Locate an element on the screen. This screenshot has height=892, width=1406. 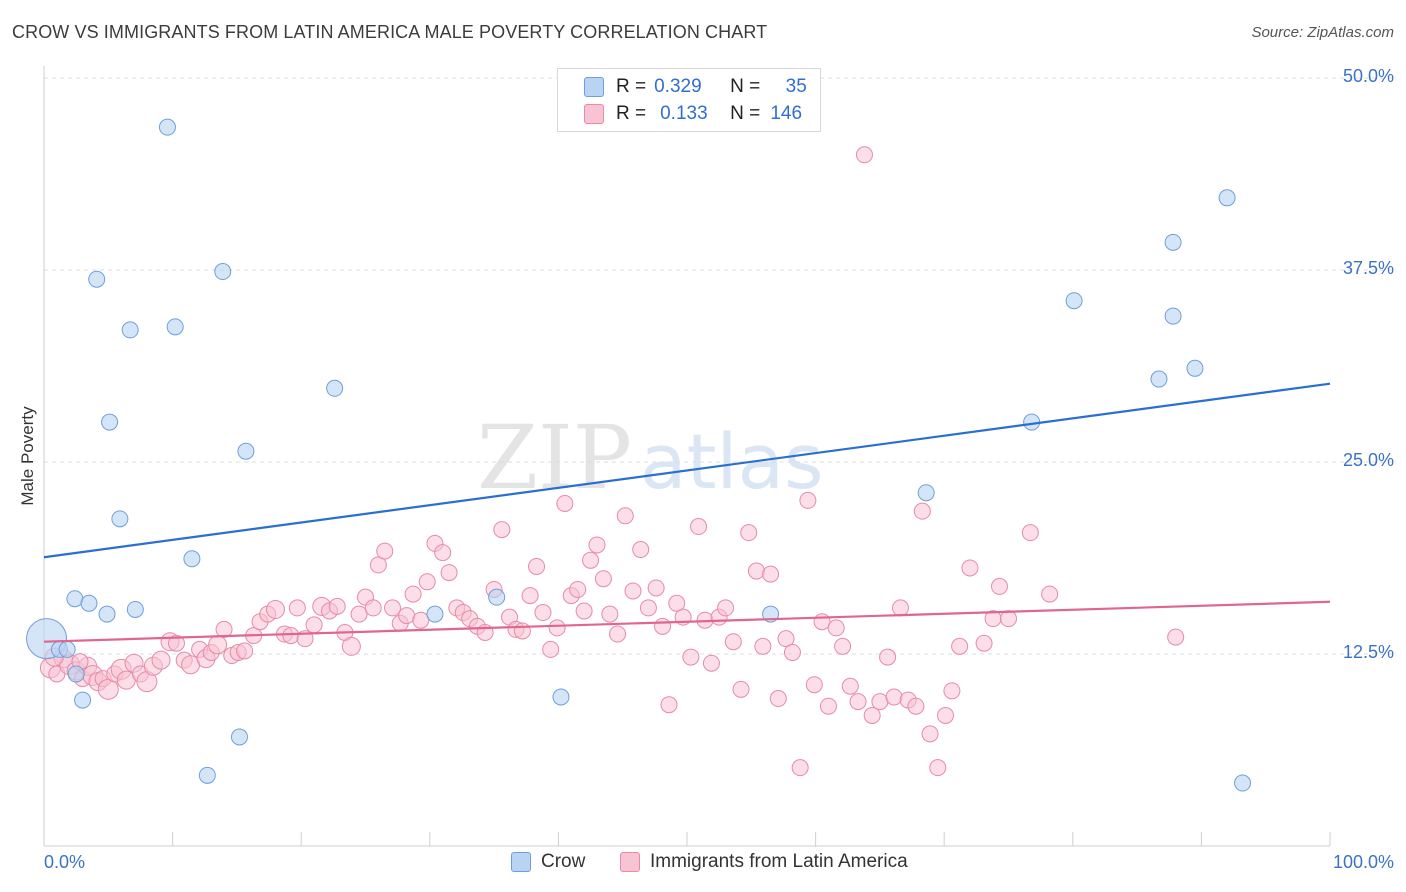
bottom-legend: Crow Immigrants from Latin America is located at coordinates (703, 865).